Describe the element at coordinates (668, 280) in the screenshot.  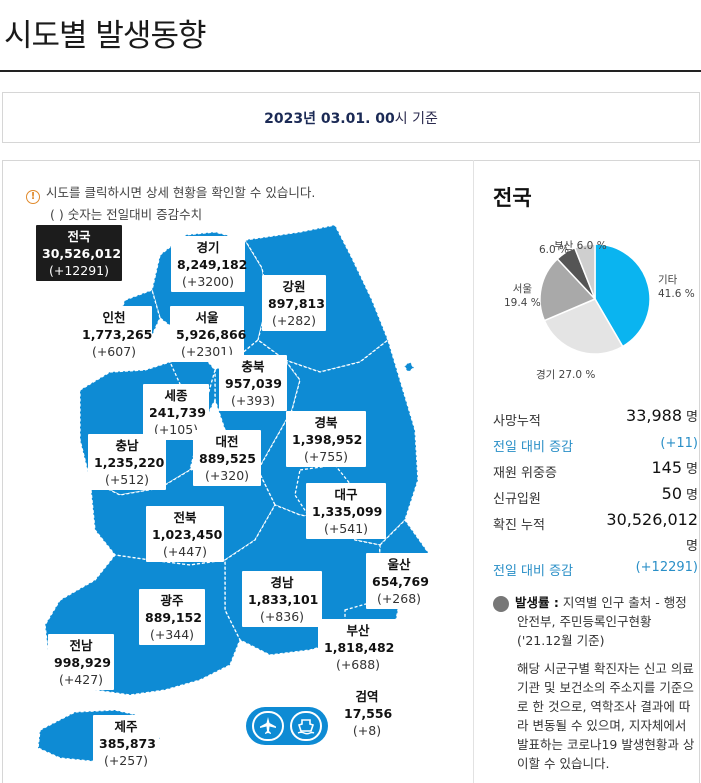
I see `pie-label-gita-name: 기타` at that location.